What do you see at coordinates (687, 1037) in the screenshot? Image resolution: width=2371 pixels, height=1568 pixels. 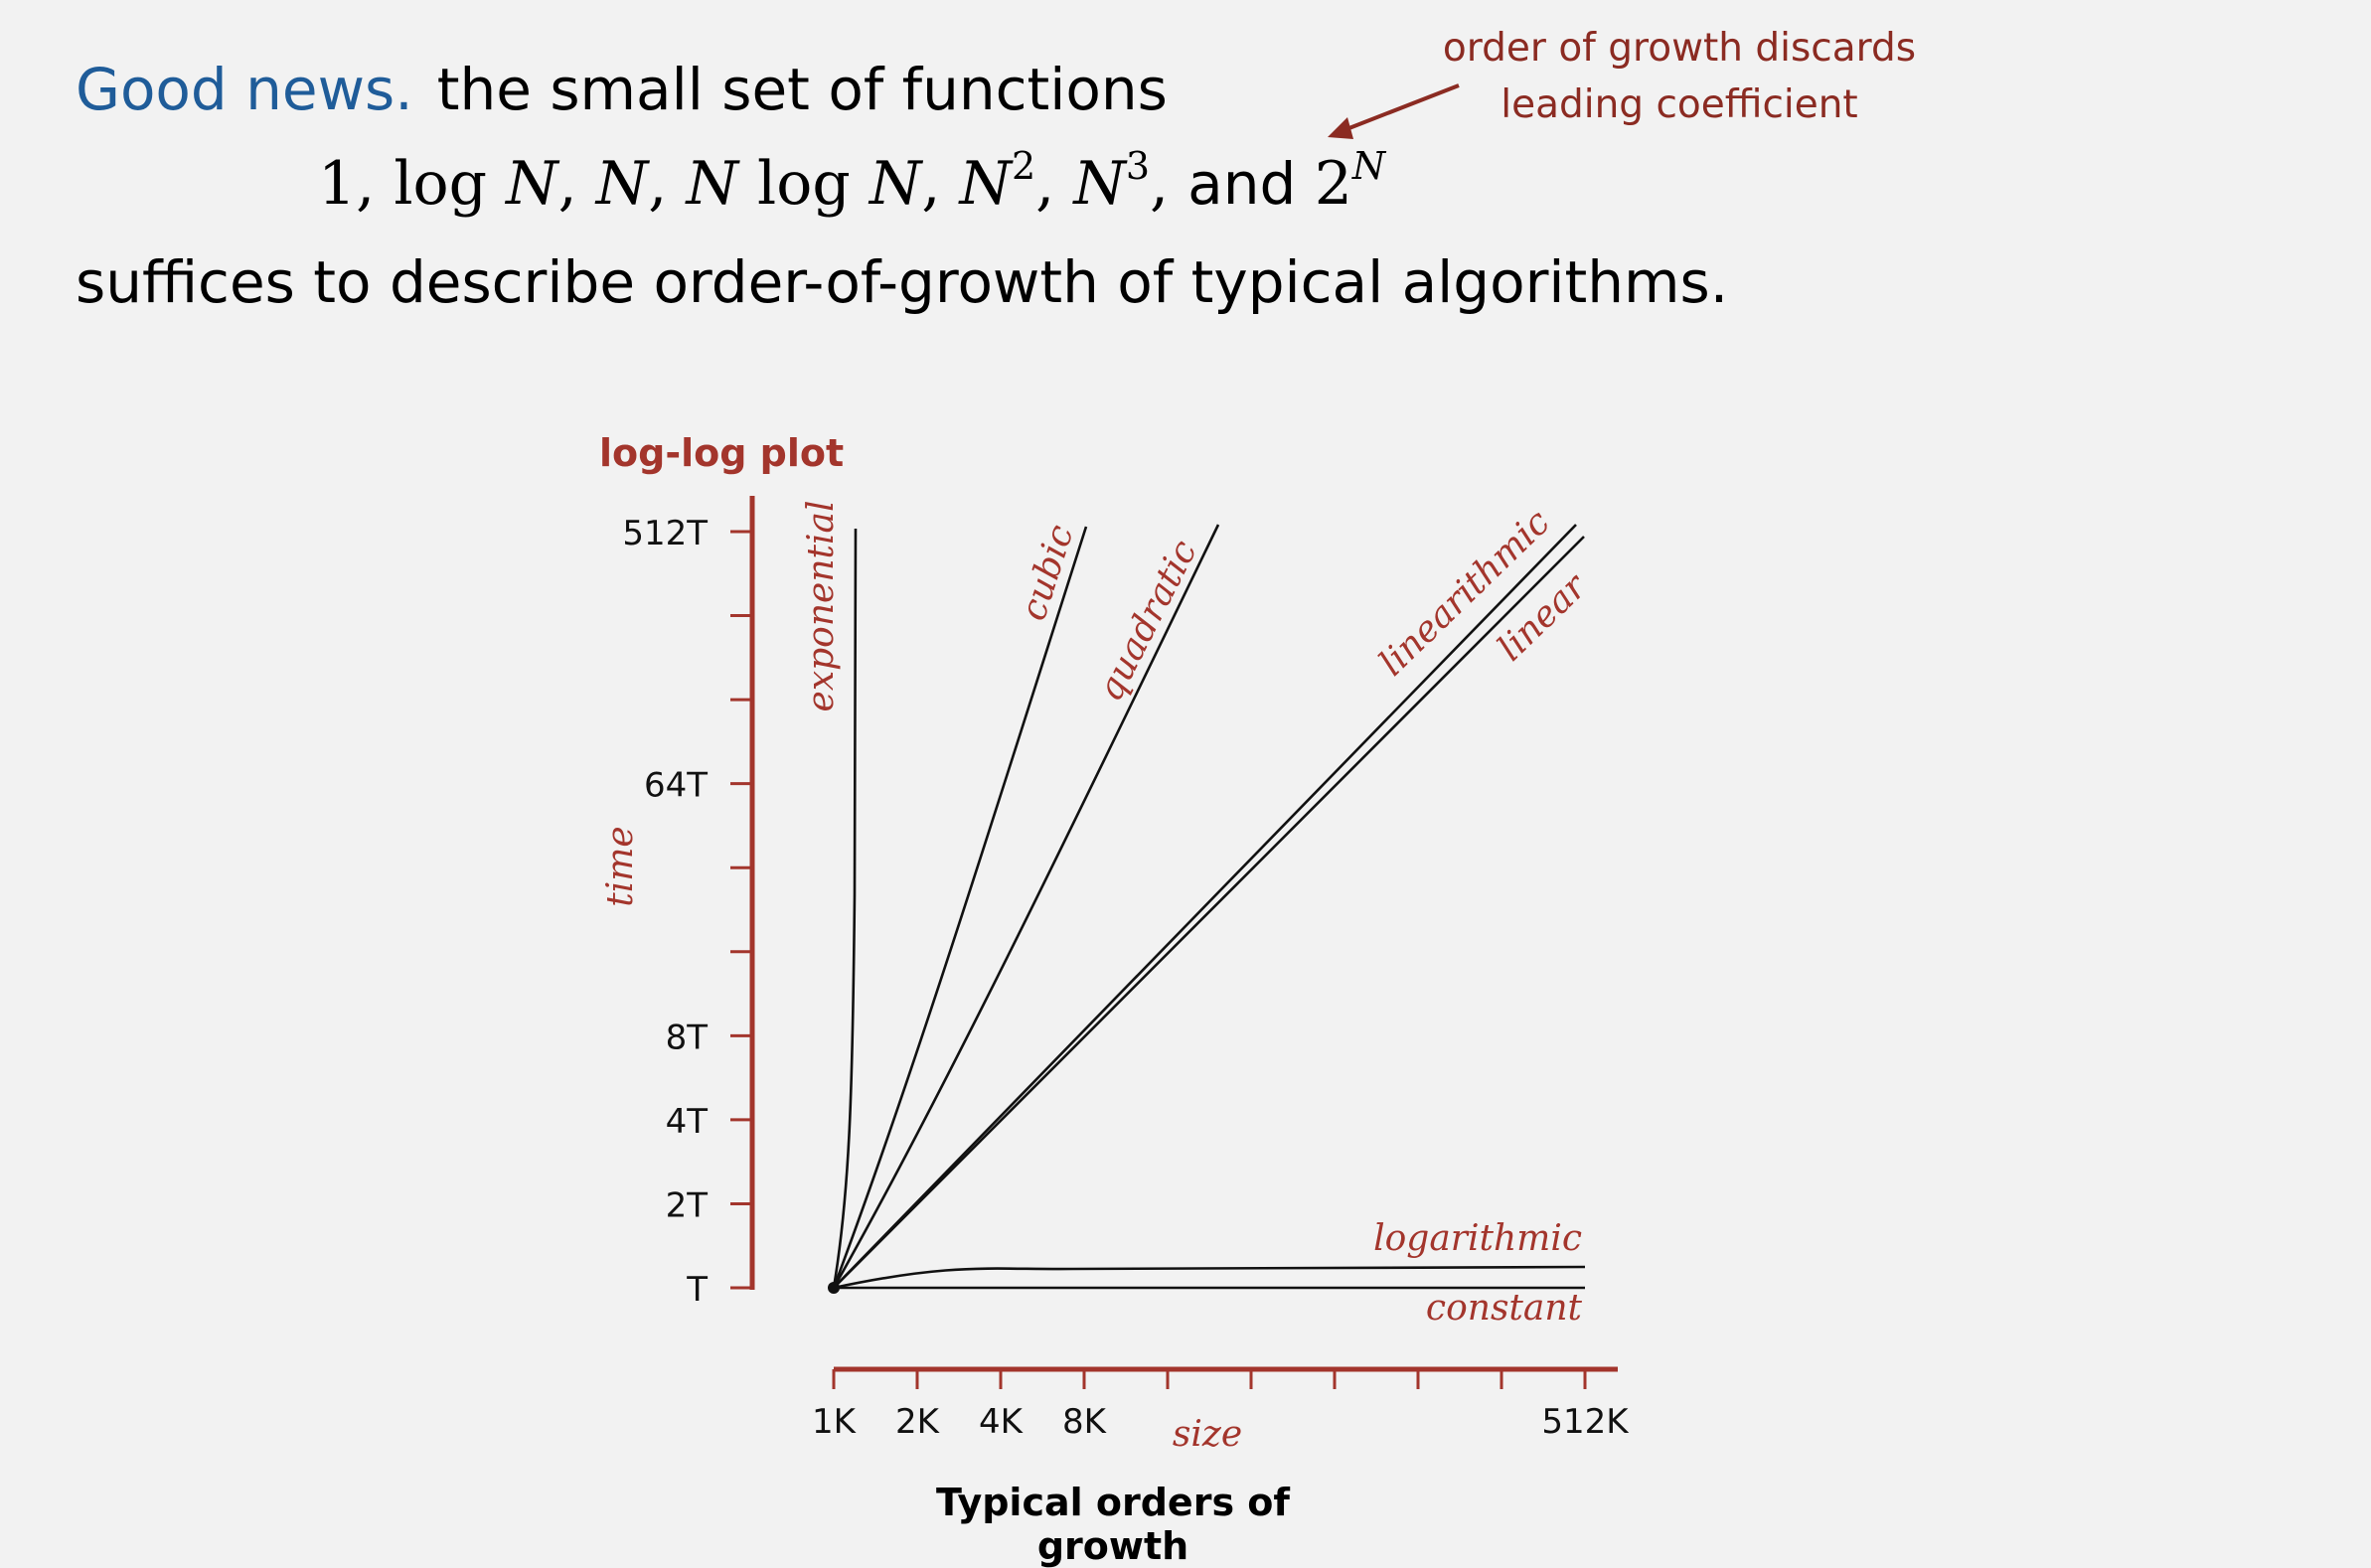 I see `y-tick-label: 8T` at bounding box center [687, 1037].